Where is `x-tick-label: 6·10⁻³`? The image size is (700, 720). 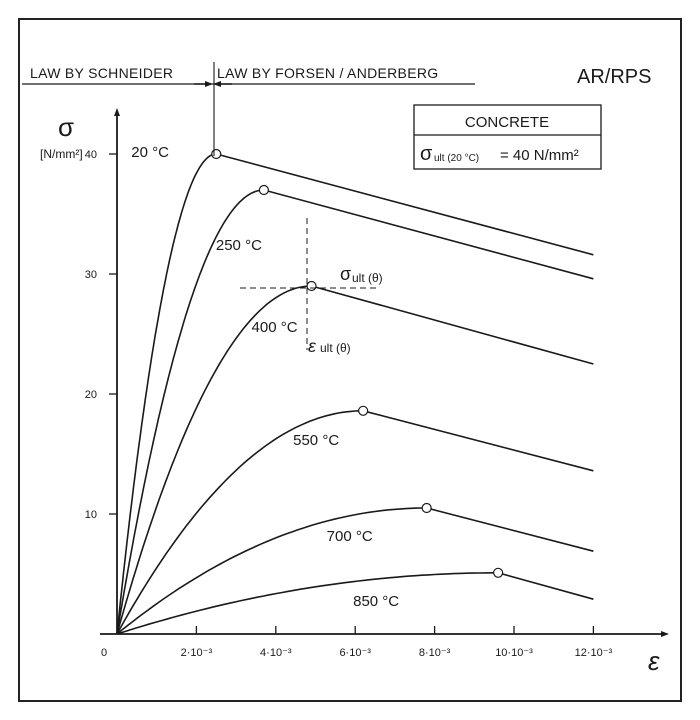 x-tick-label: 6·10⁻³ is located at coordinates (355, 653).